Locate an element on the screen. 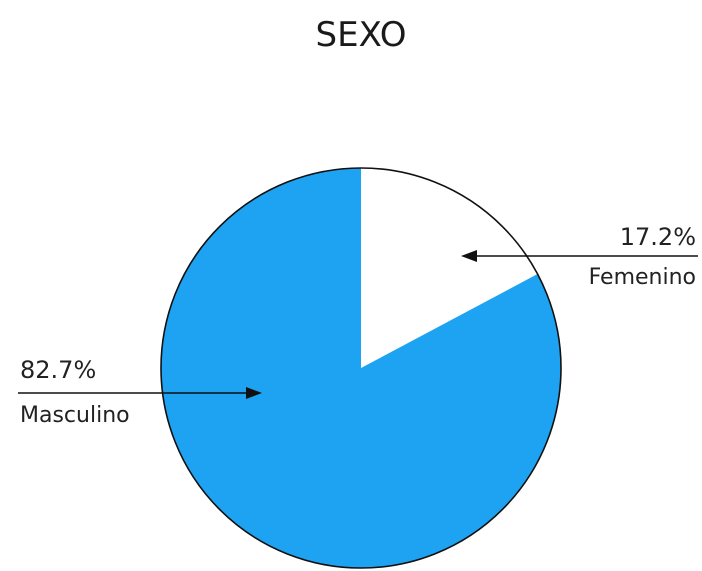 The height and width of the screenshot is (571, 702). femenino-name-label: Femenino is located at coordinates (642, 277).